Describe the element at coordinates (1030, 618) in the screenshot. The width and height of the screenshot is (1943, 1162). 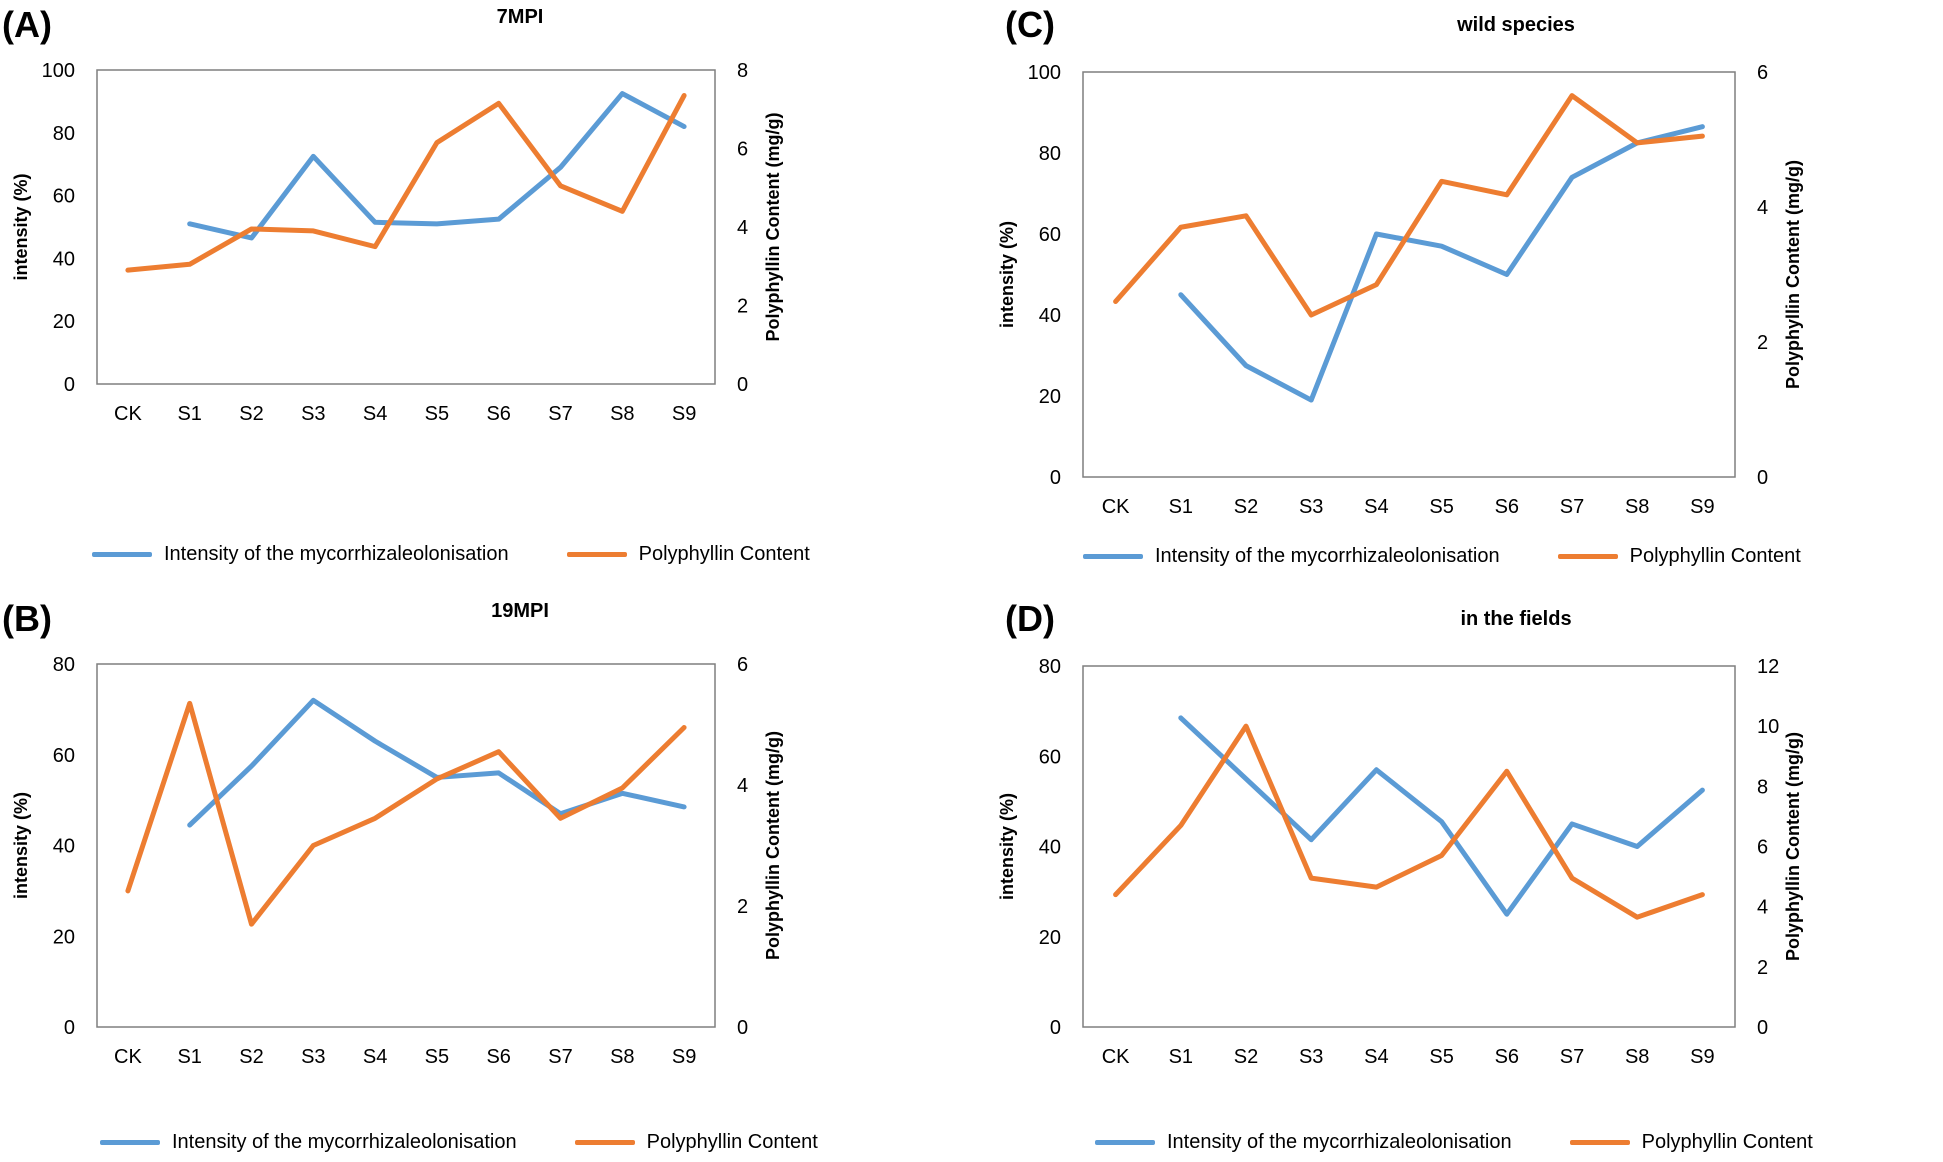
I see `panel-letter: (D)` at that location.